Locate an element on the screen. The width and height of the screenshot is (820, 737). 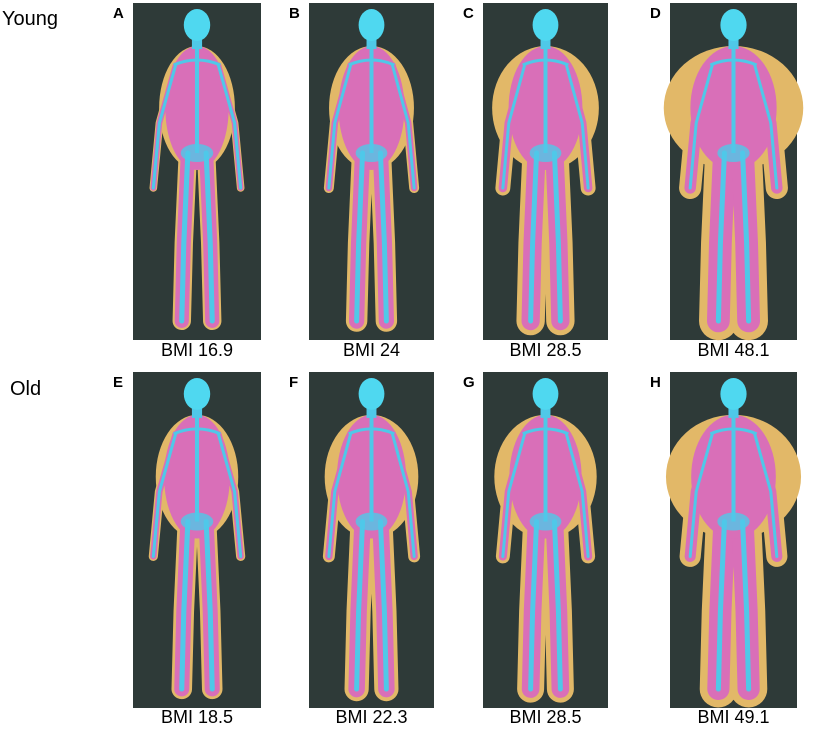
panel-letter: G is located at coordinates (469, 382).